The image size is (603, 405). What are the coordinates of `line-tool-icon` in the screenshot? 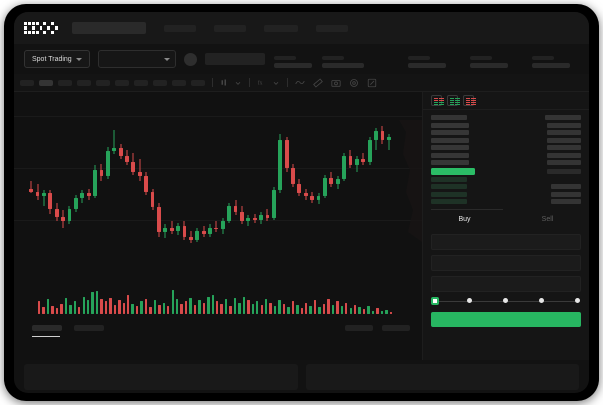 It's located at (300, 82).